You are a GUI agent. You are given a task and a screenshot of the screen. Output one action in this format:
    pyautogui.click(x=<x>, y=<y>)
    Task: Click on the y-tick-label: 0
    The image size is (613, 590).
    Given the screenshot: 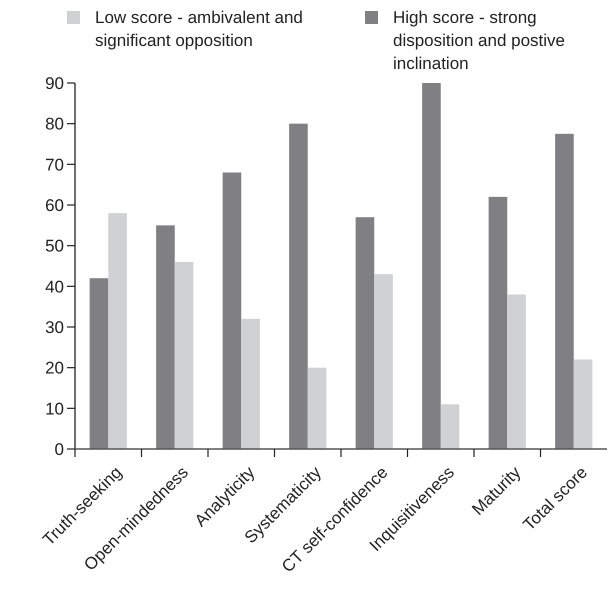 What is the action you would take?
    pyautogui.click(x=59, y=449)
    